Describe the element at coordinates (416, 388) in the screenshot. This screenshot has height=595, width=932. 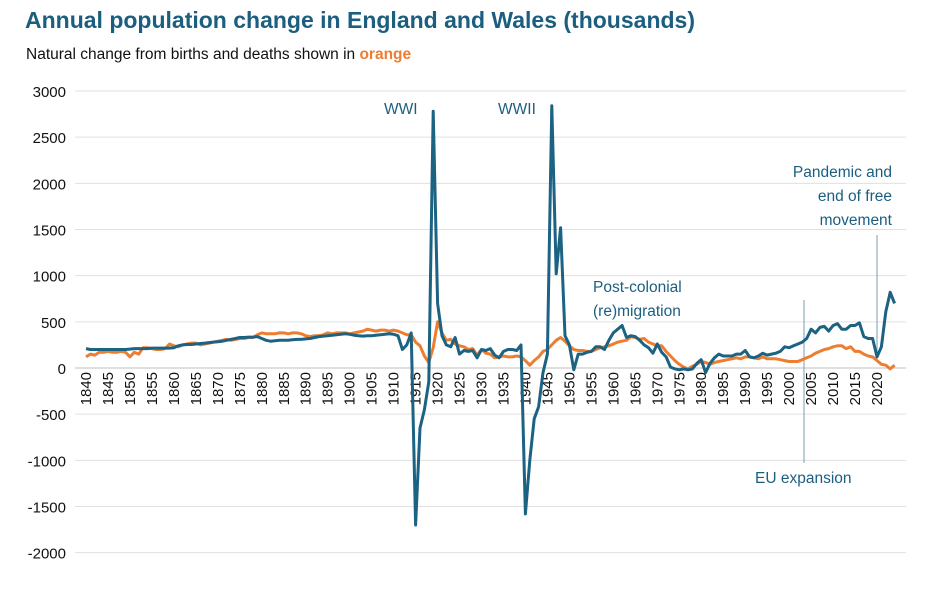
I see `x-tick-label: 1915` at that location.